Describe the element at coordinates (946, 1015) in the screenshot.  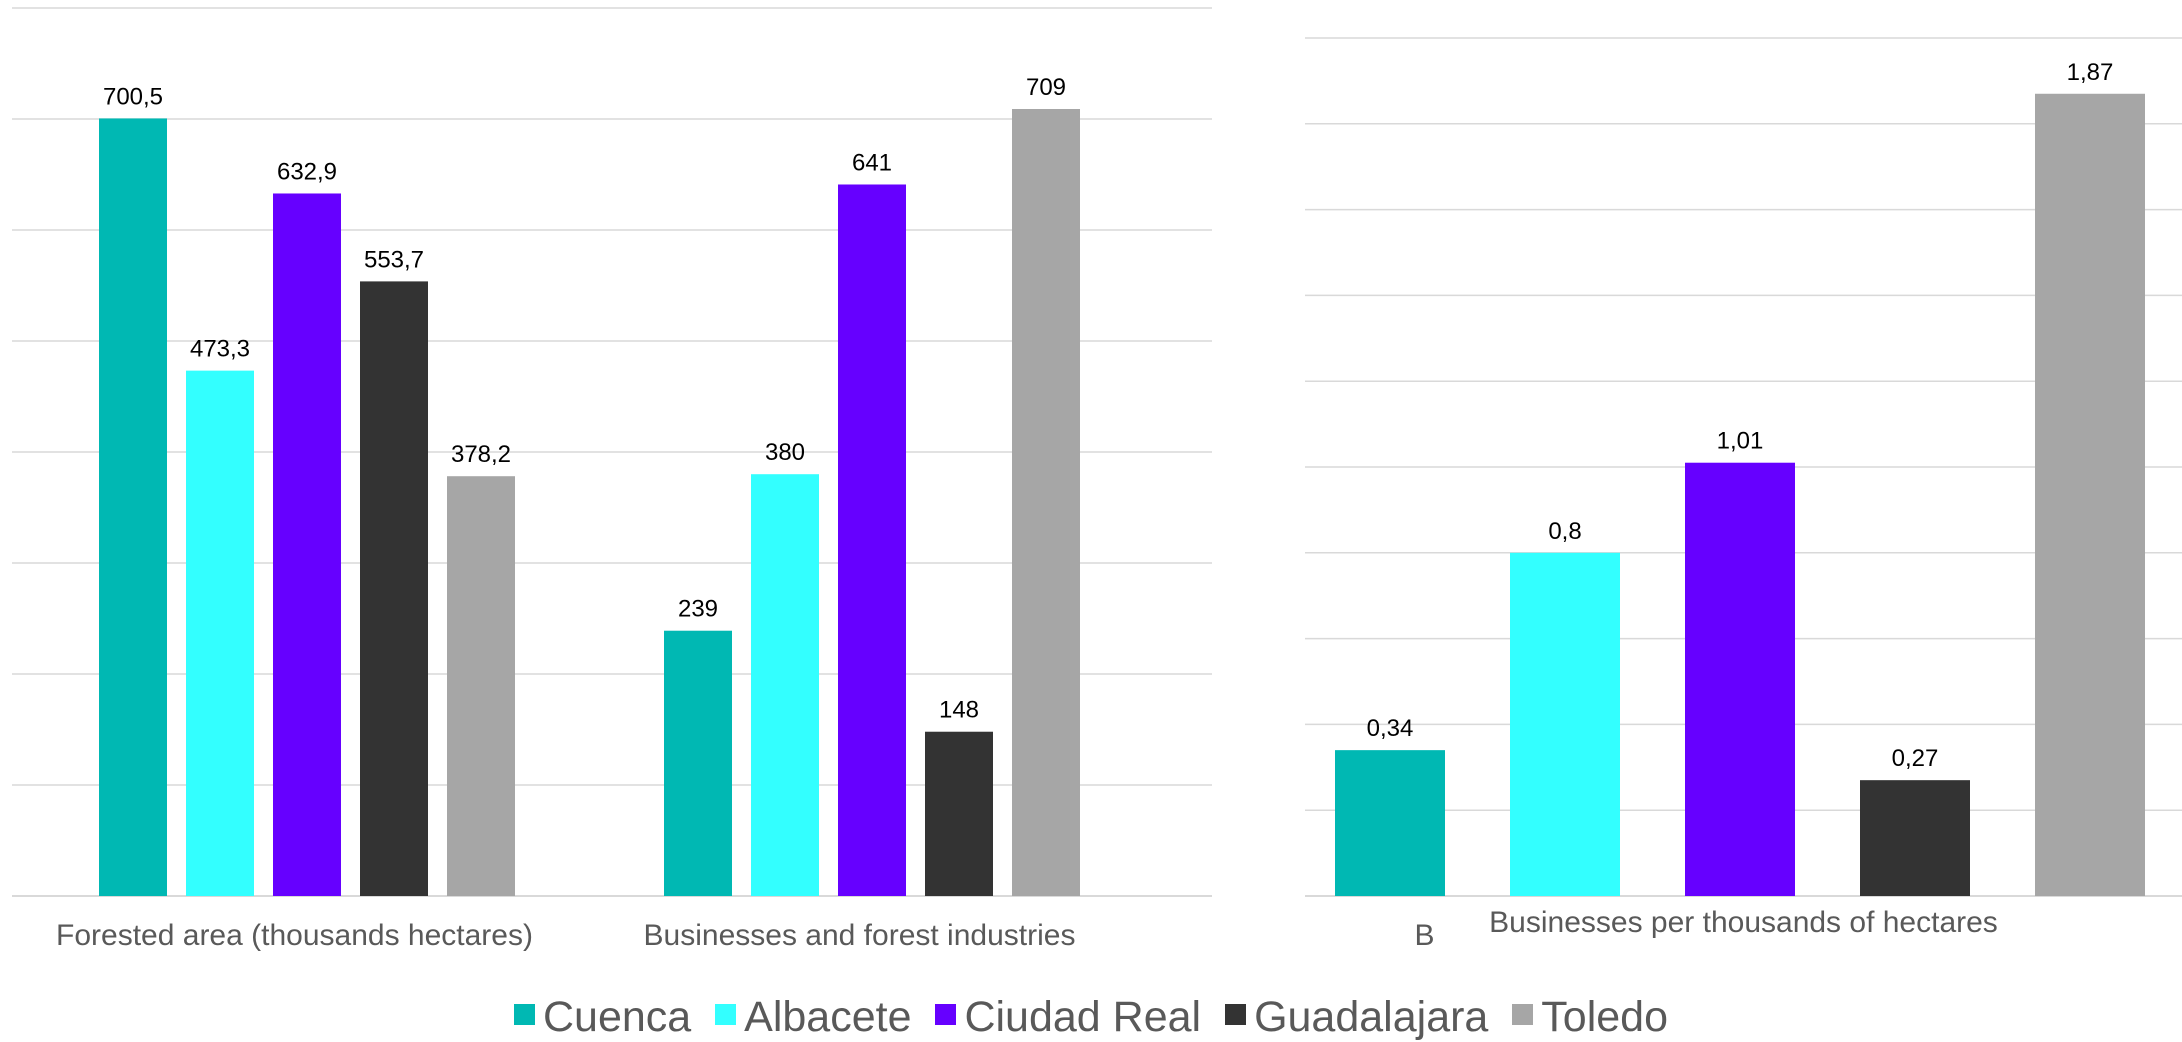
I see `legend-swatch-ciudad-real` at that location.